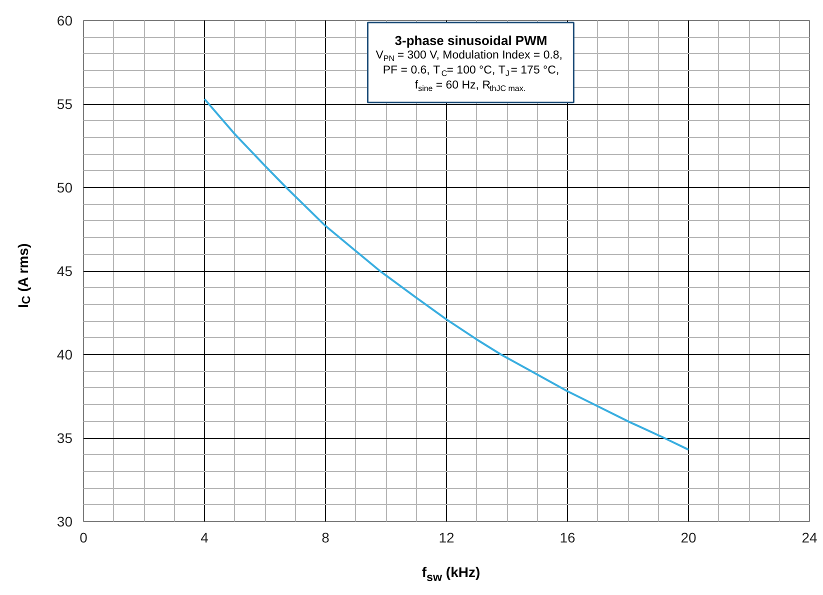 Image resolution: width=823 pixels, height=595 pixels. Describe the element at coordinates (688, 538) in the screenshot. I see `x-tick-label: 20` at that location.